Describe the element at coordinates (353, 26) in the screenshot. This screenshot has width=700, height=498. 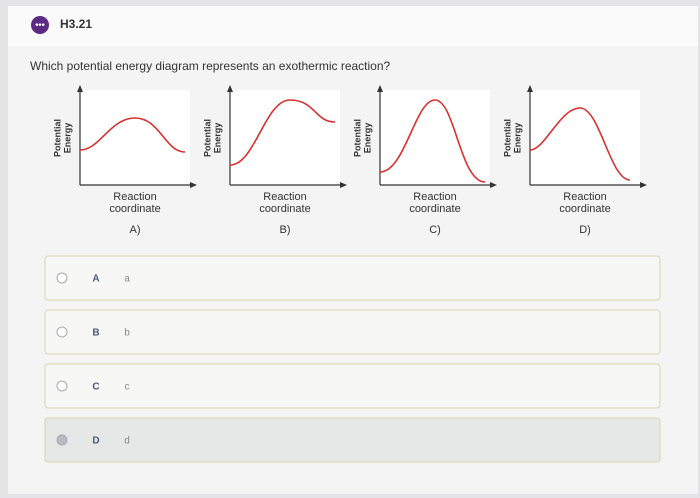
I see `top-bar` at that location.